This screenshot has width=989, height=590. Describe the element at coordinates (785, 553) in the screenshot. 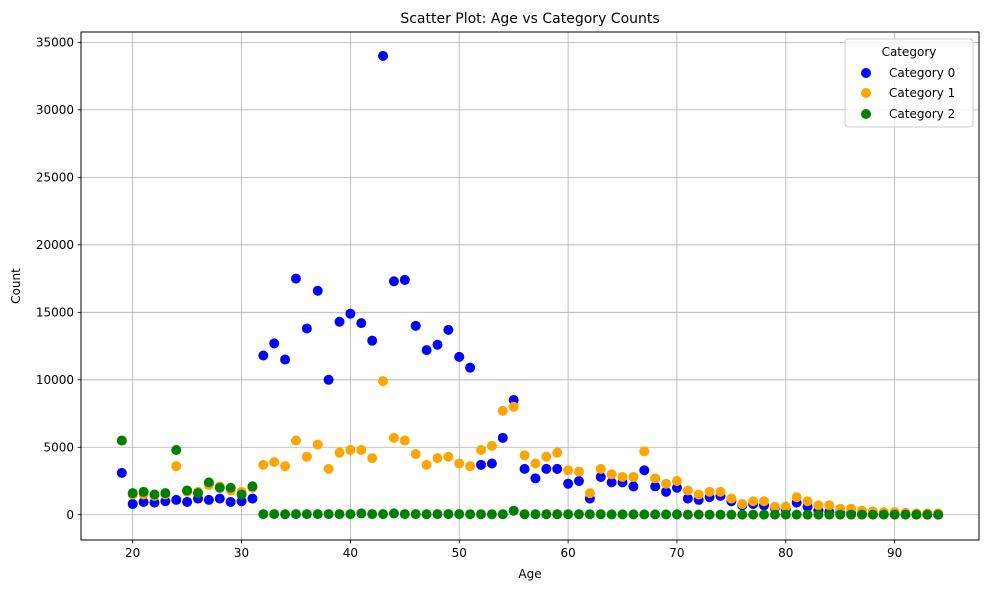

I see `x-tick-label: 80` at that location.